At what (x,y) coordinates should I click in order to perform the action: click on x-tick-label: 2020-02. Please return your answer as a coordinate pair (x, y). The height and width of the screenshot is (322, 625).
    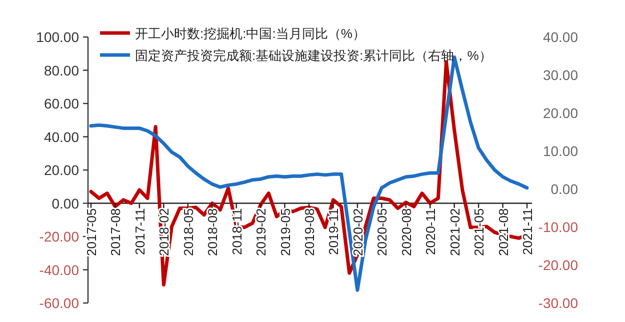
    Looking at the image, I should click on (358, 232).